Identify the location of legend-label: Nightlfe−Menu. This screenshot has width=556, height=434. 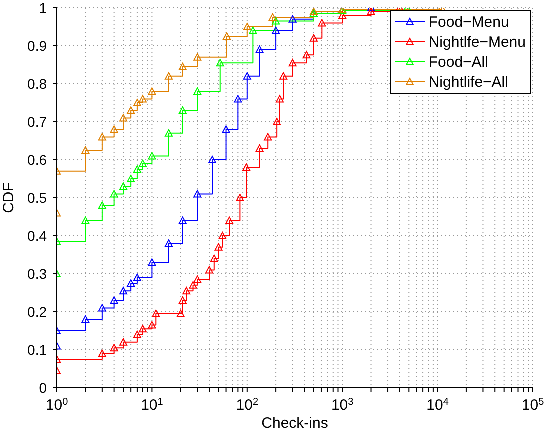
(477, 42).